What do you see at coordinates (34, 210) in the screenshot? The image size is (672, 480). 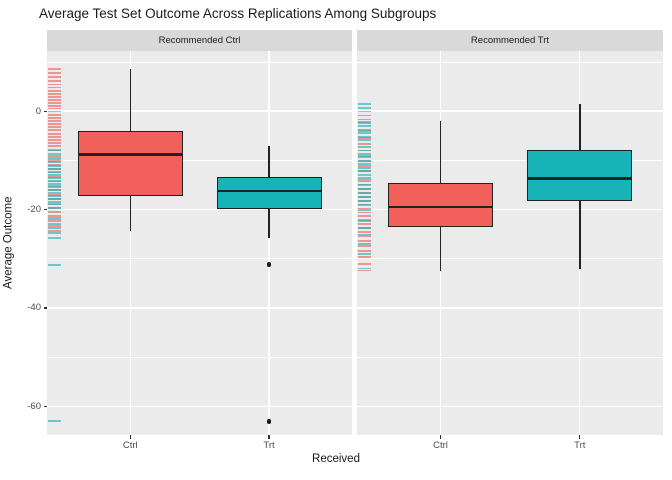 I see `y-tick-label: -20` at bounding box center [34, 210].